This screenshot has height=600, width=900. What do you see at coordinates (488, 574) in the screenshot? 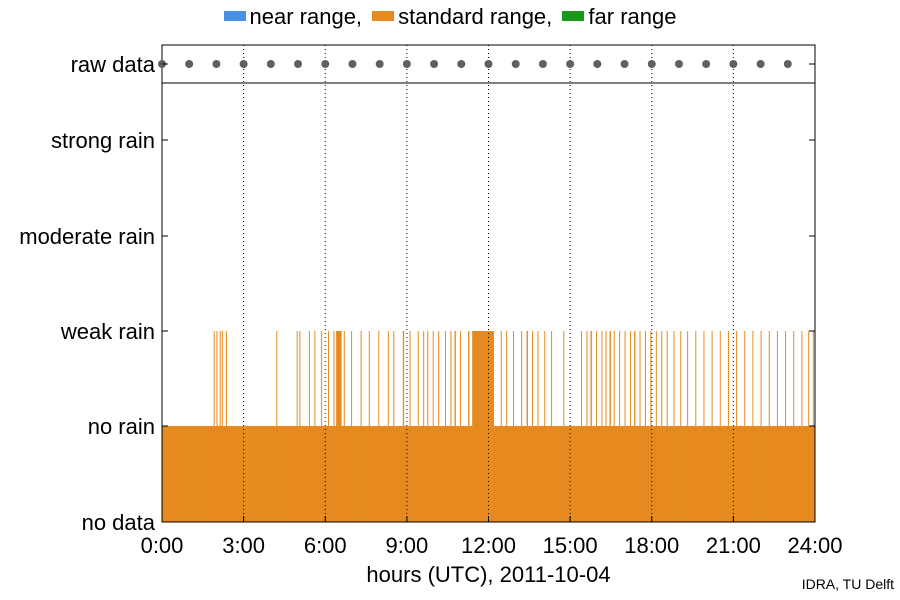
I see `x-axis-label: hours (UTC), 2011-10-04` at bounding box center [488, 574].